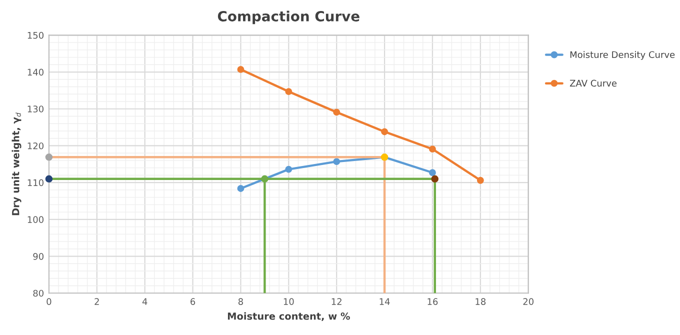 This screenshot has height=335, width=680. Describe the element at coordinates (622, 55) in the screenshot. I see `legend-label: Moisture Density Curve` at that location.